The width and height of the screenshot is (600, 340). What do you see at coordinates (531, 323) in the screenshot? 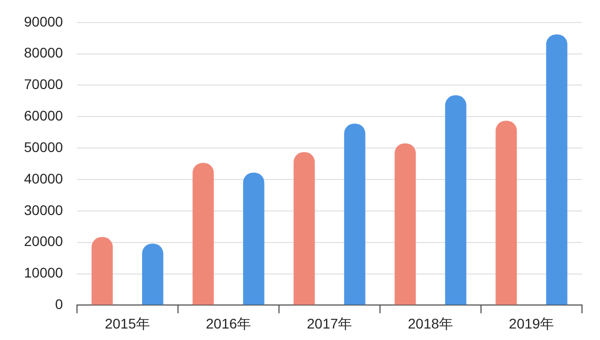
I see `x-tick-label: 2019年` at bounding box center [531, 323].